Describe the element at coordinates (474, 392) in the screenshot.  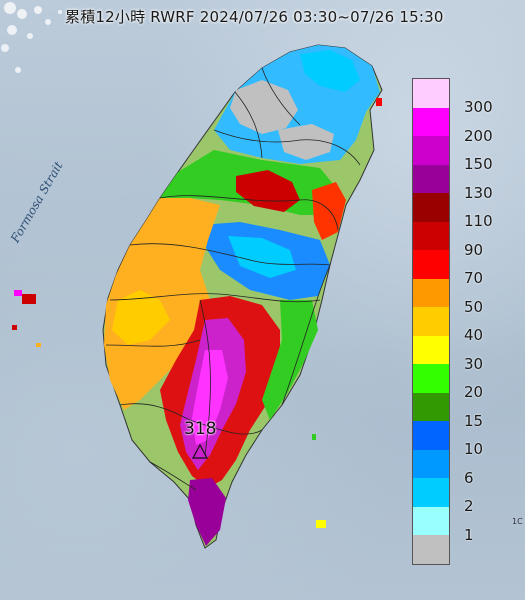
I see `legend-label: 20` at that location.